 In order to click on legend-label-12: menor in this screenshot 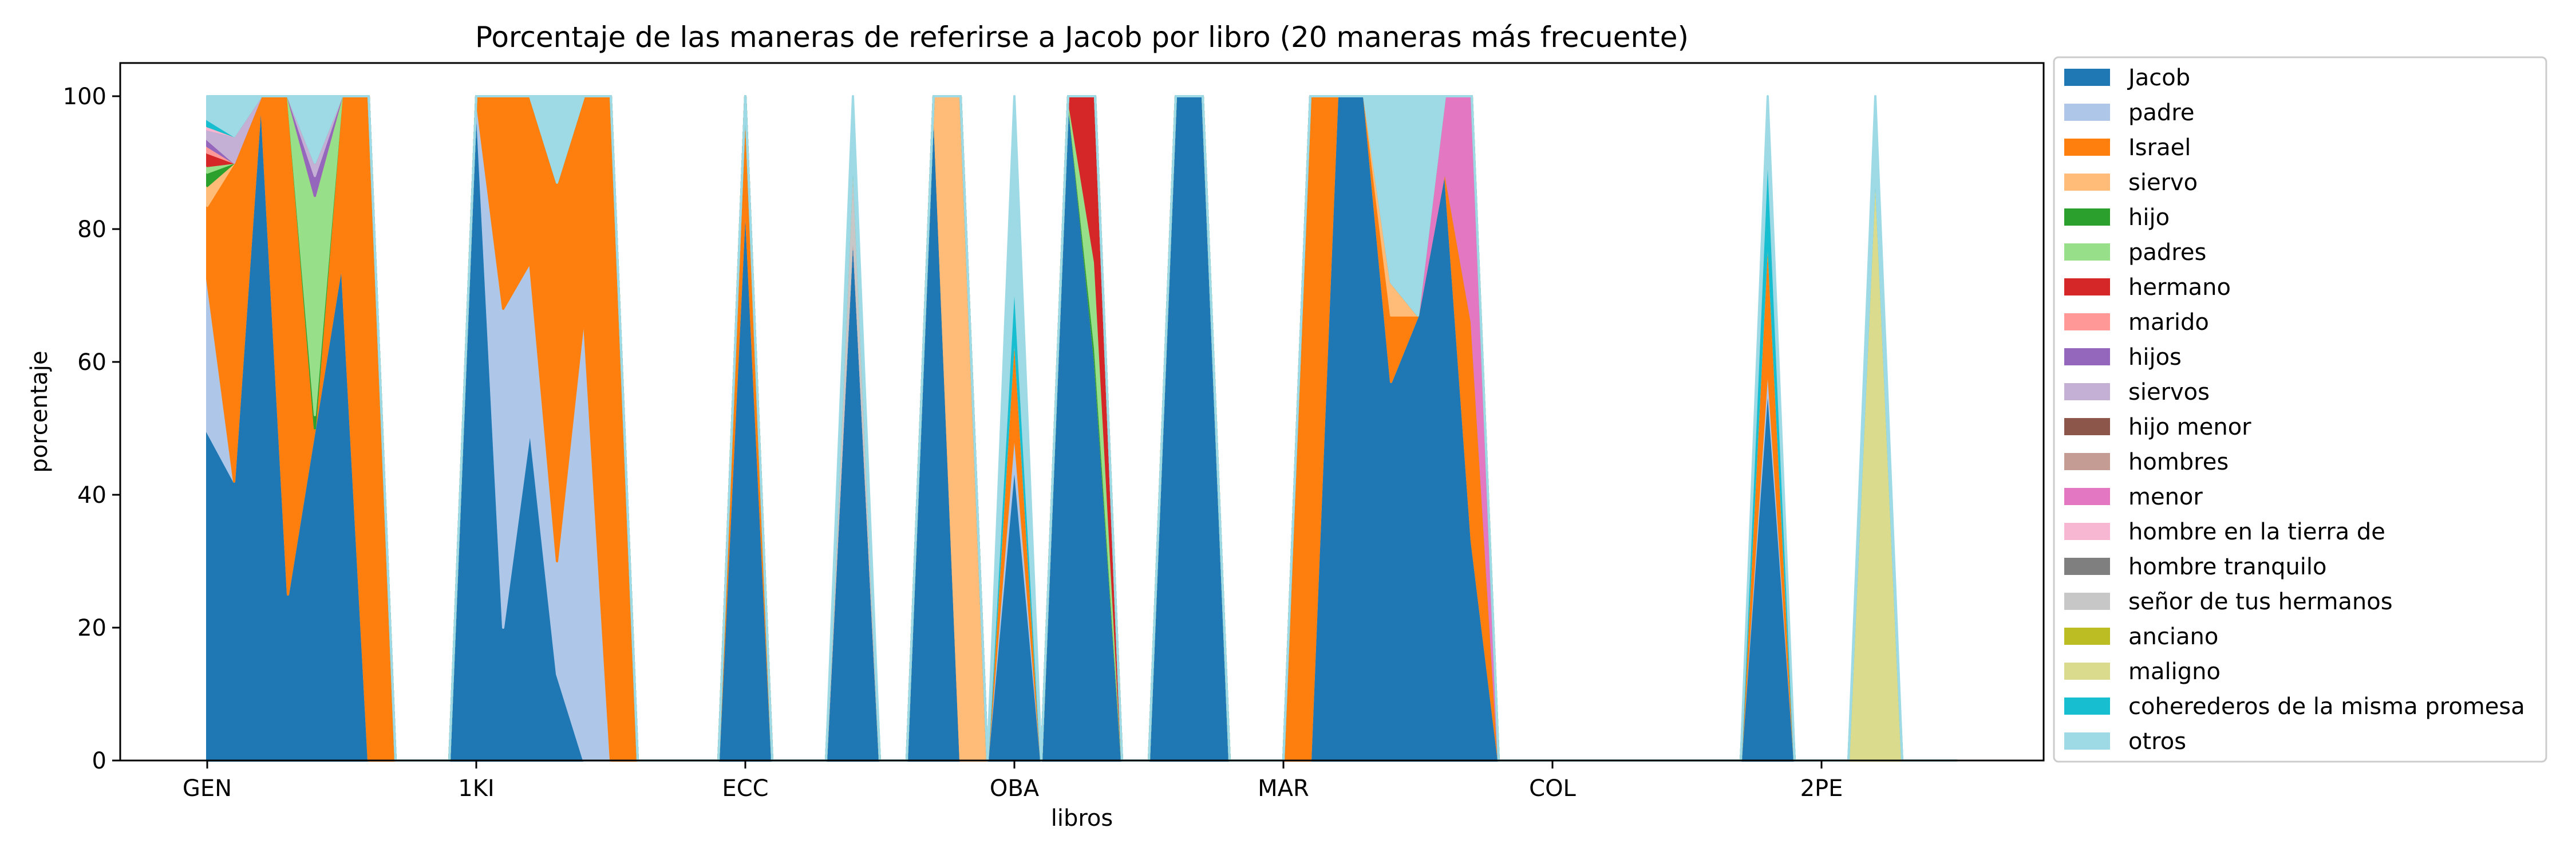, I will do `click(2165, 497)`.